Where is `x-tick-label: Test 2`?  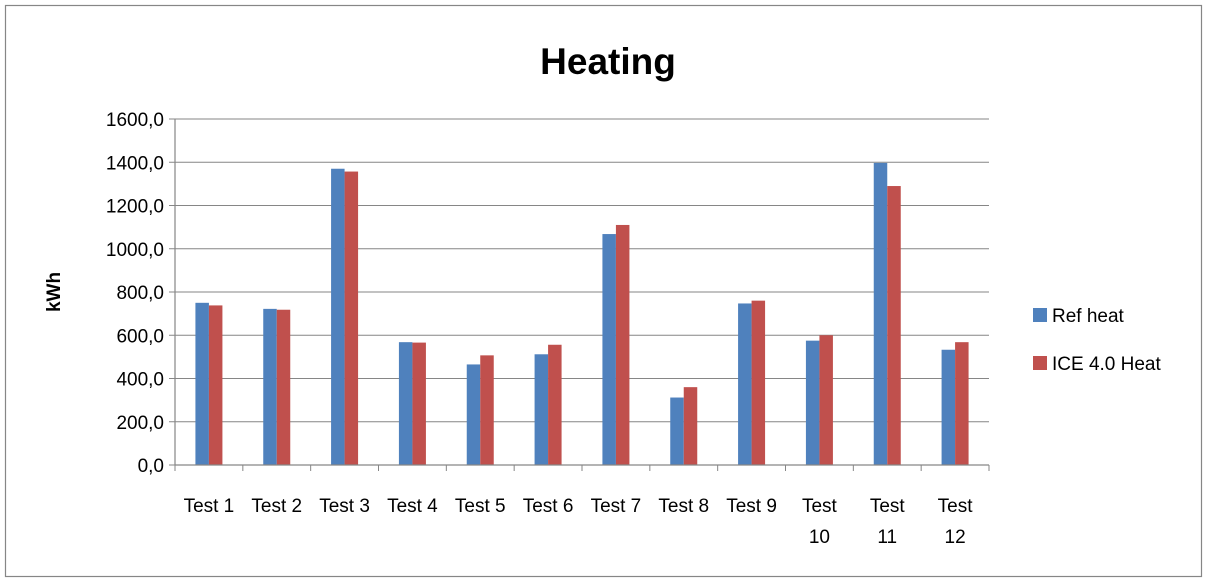 x-tick-label: Test 2 is located at coordinates (276, 506).